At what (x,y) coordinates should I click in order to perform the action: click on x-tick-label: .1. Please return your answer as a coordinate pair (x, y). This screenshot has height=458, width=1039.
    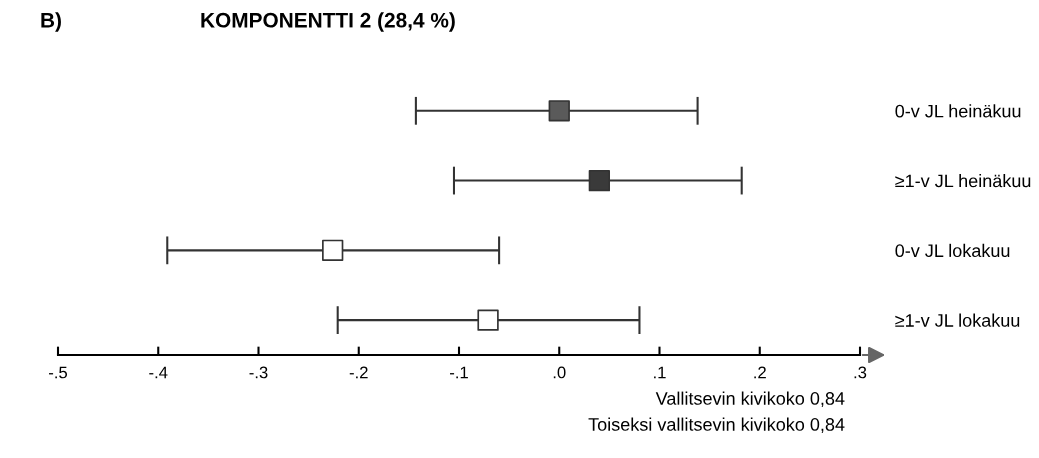
    Looking at the image, I should click on (660, 372).